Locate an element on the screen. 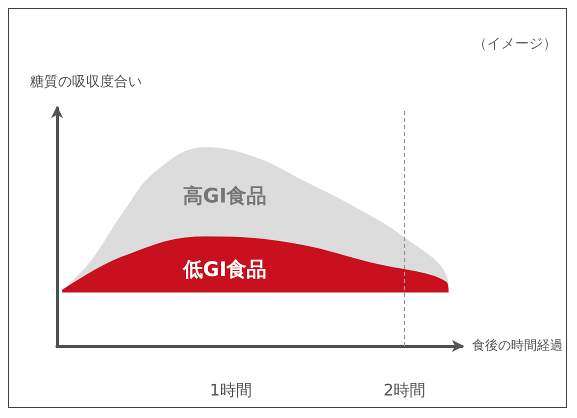 The width and height of the screenshot is (577, 418). x-axis-title: 食後の時間経過 is located at coordinates (517, 346).